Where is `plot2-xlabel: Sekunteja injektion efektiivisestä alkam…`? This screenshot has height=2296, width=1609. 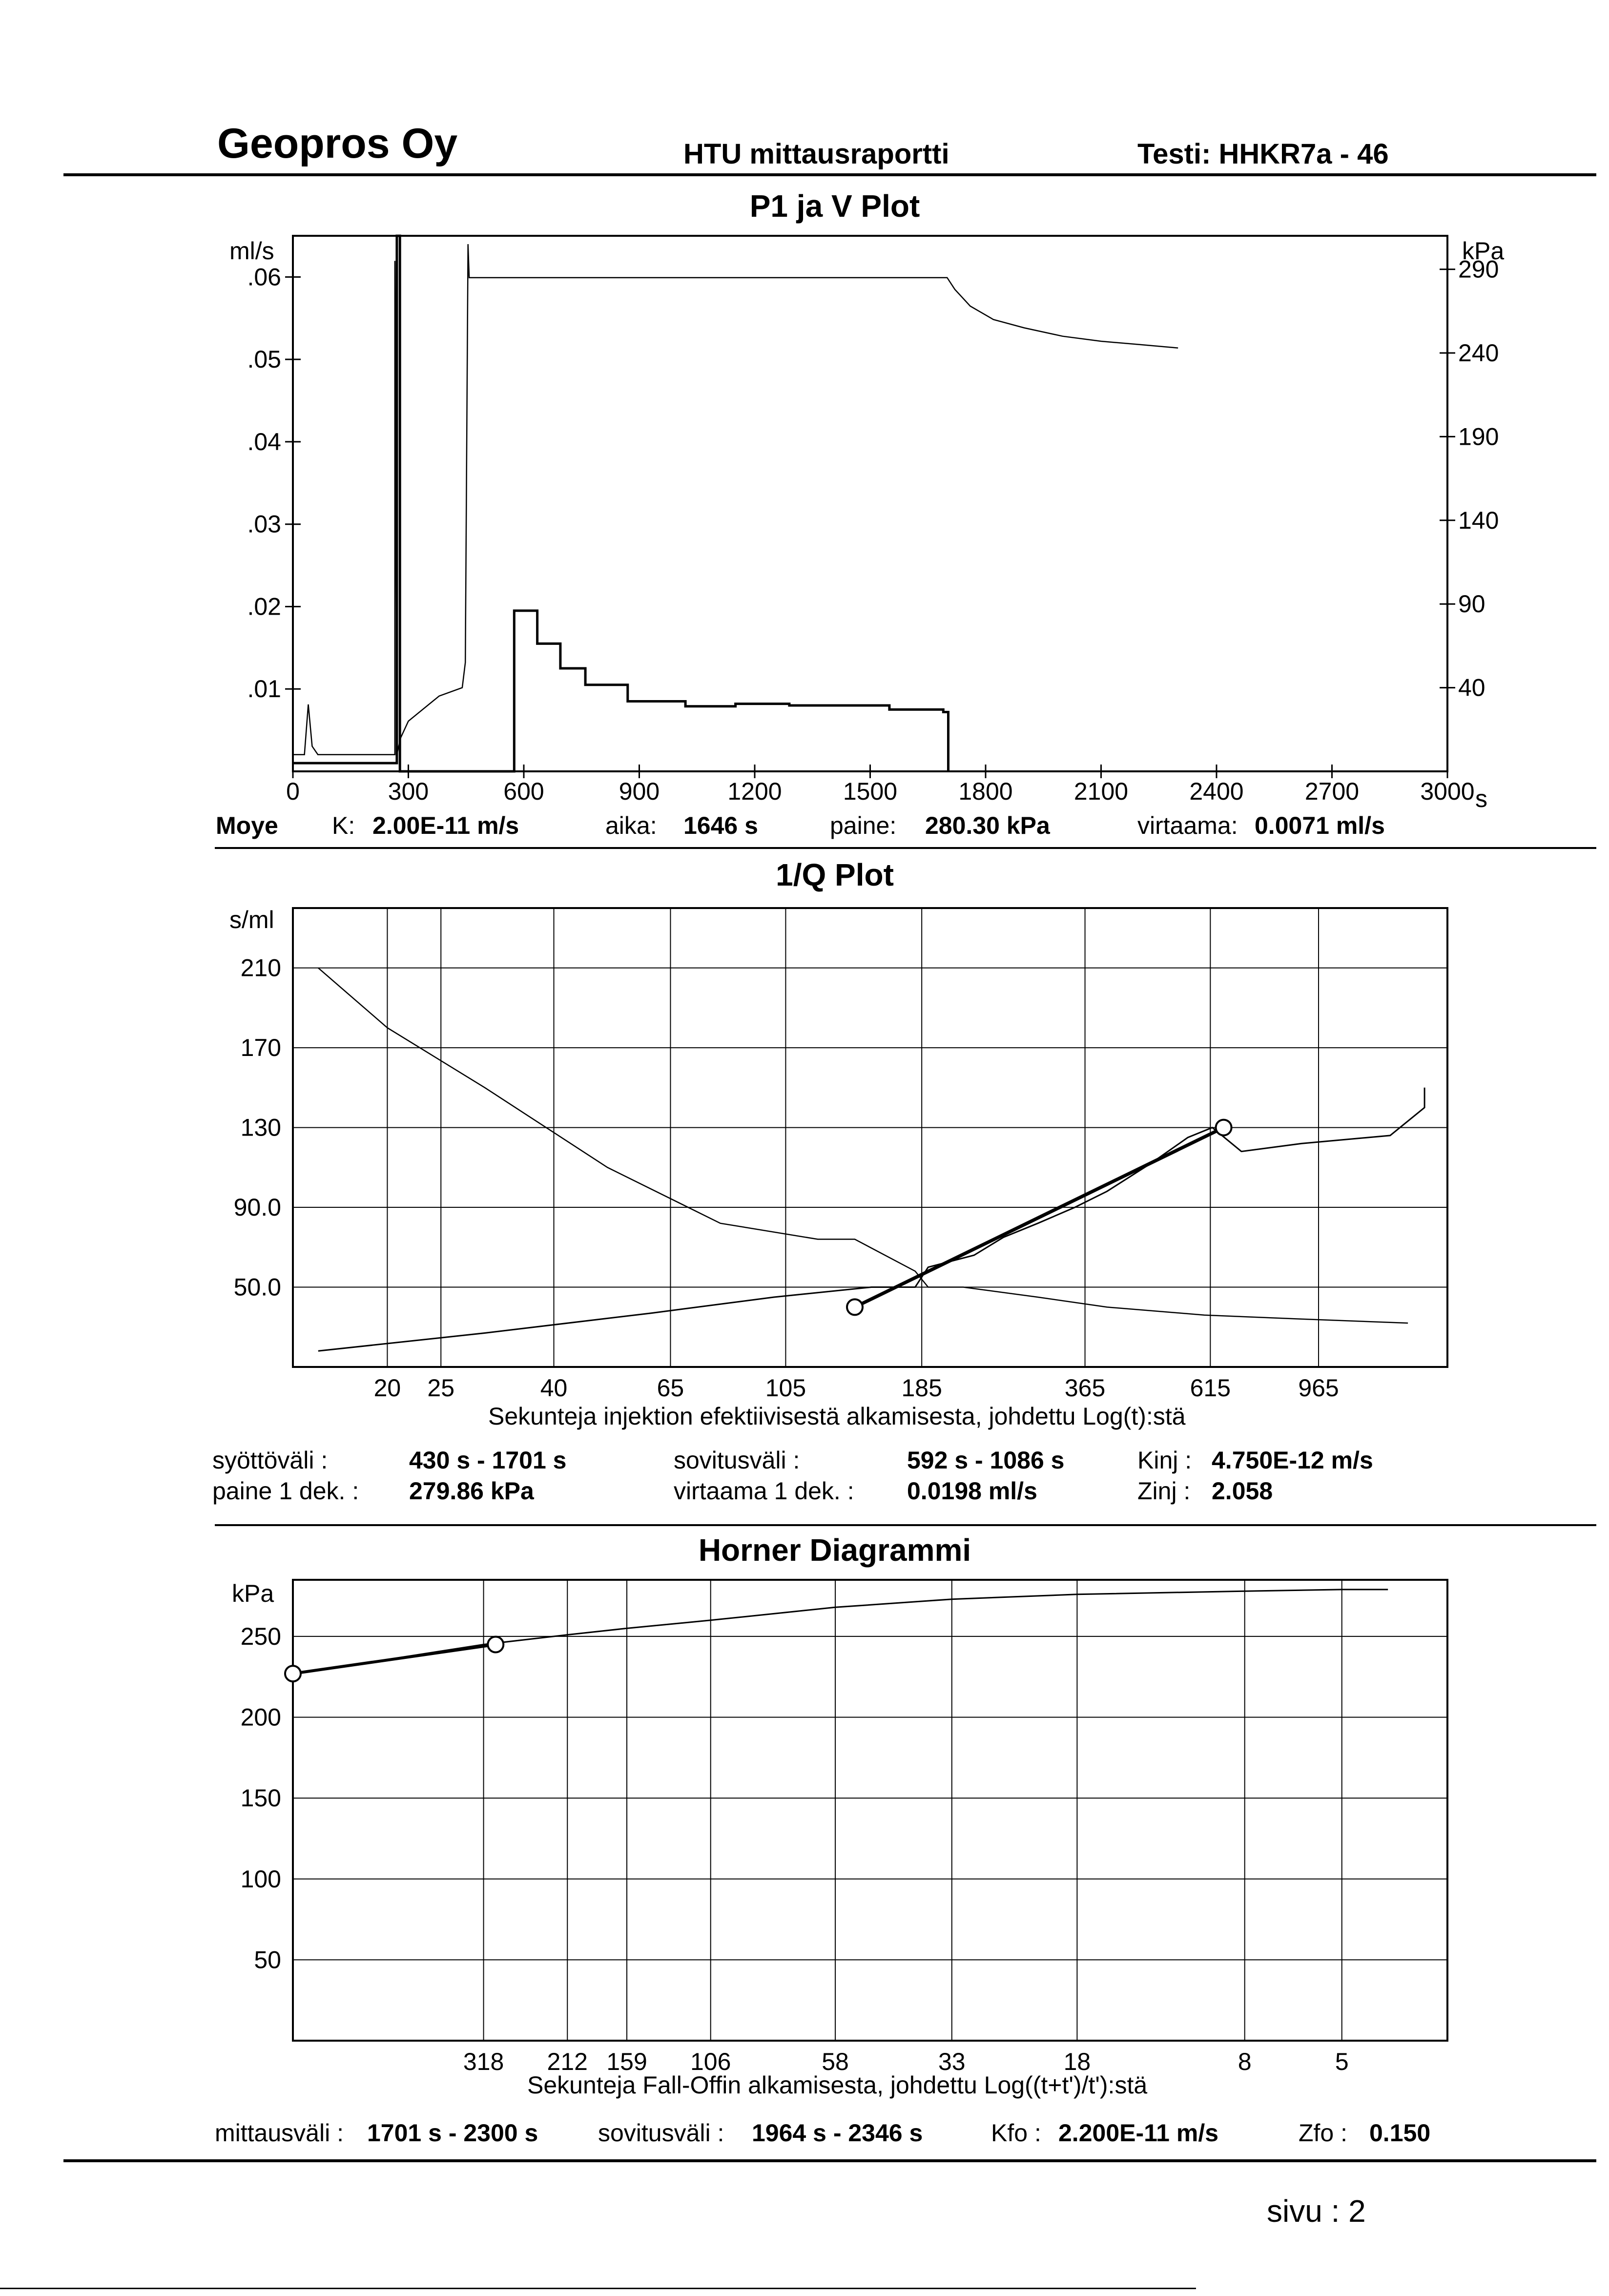 plot2-xlabel: Sekunteja injektion efektiivisestä alkam… is located at coordinates (837, 1416).